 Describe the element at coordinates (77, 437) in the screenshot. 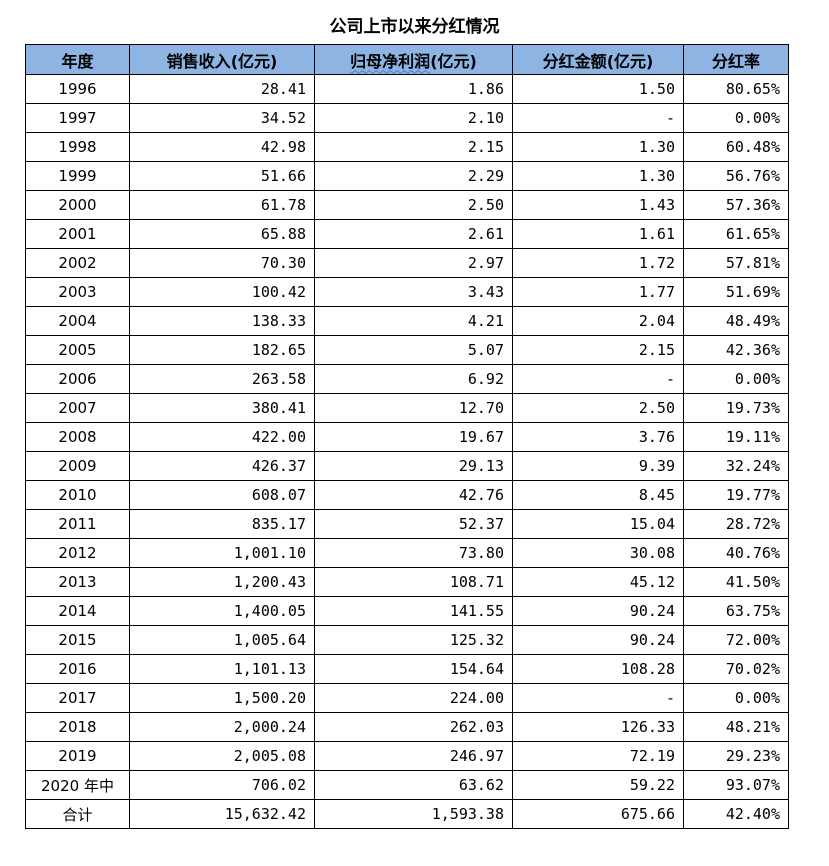

I see `cell-year: 2008` at that location.